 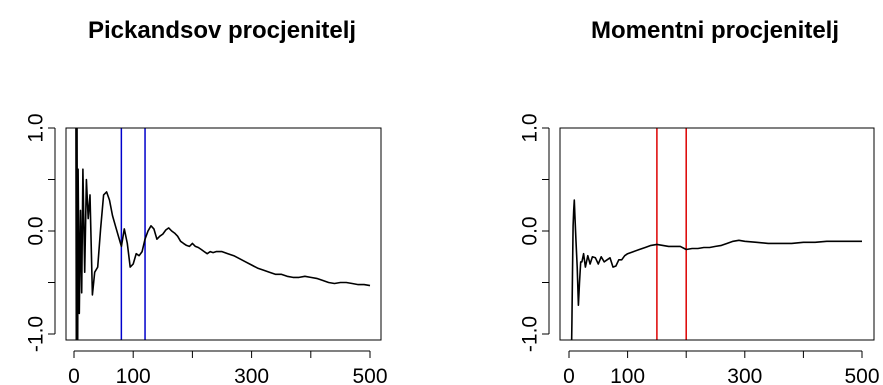 What do you see at coordinates (715, 30) in the screenshot?
I see `chart-title: Momentni procjenitelj` at bounding box center [715, 30].